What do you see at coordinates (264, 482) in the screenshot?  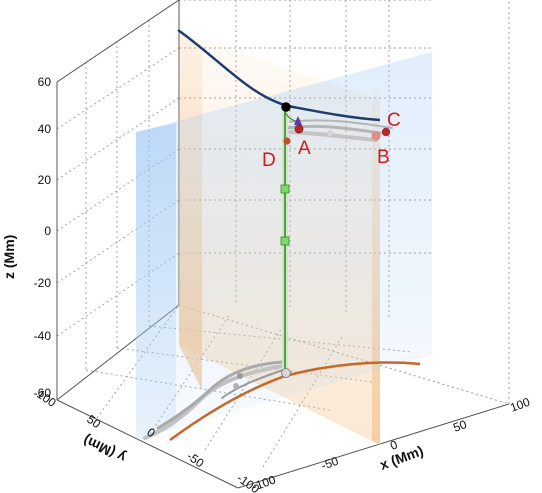 I see `x-tick-m100: -100` at bounding box center [264, 482].